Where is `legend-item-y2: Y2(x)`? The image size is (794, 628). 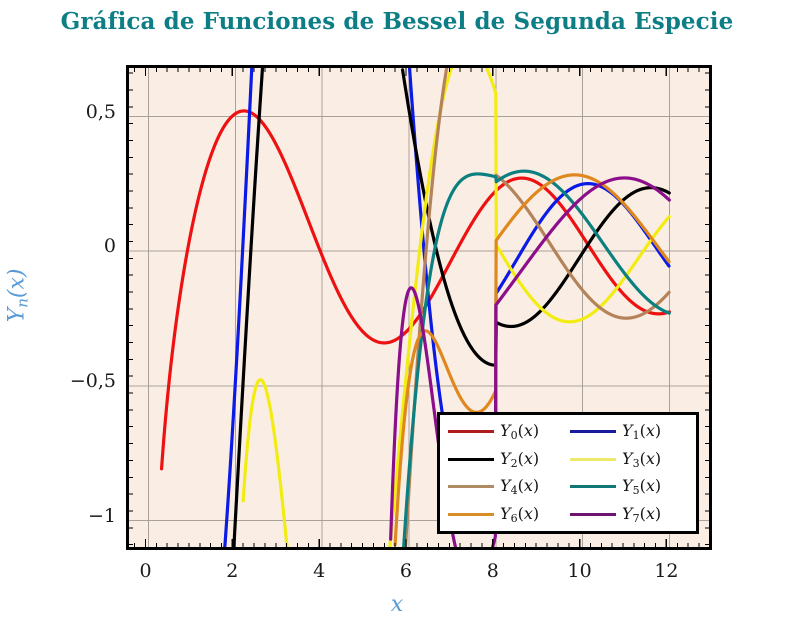
legend-item-y2: Y2(x) is located at coordinates (507, 459).